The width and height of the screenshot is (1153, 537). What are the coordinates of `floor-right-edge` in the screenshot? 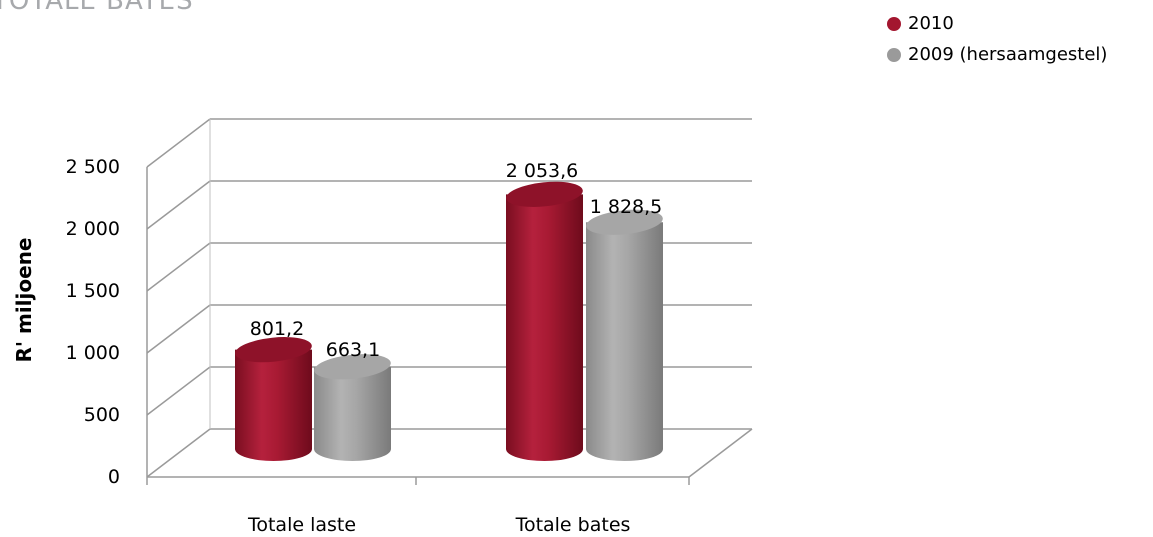 It's located at (720, 453).